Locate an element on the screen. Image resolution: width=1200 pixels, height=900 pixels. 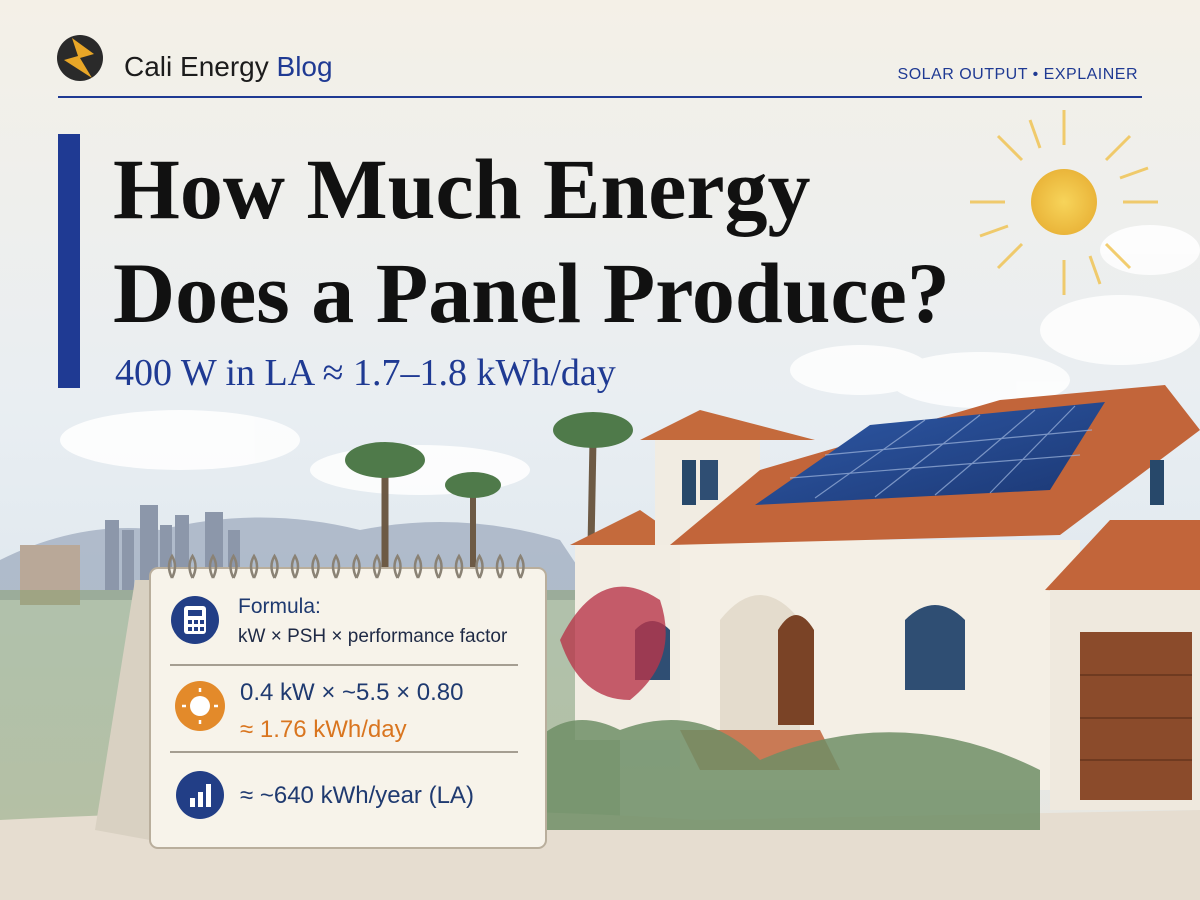
title-line: How Much Energy is located at coordinates (462, 189).